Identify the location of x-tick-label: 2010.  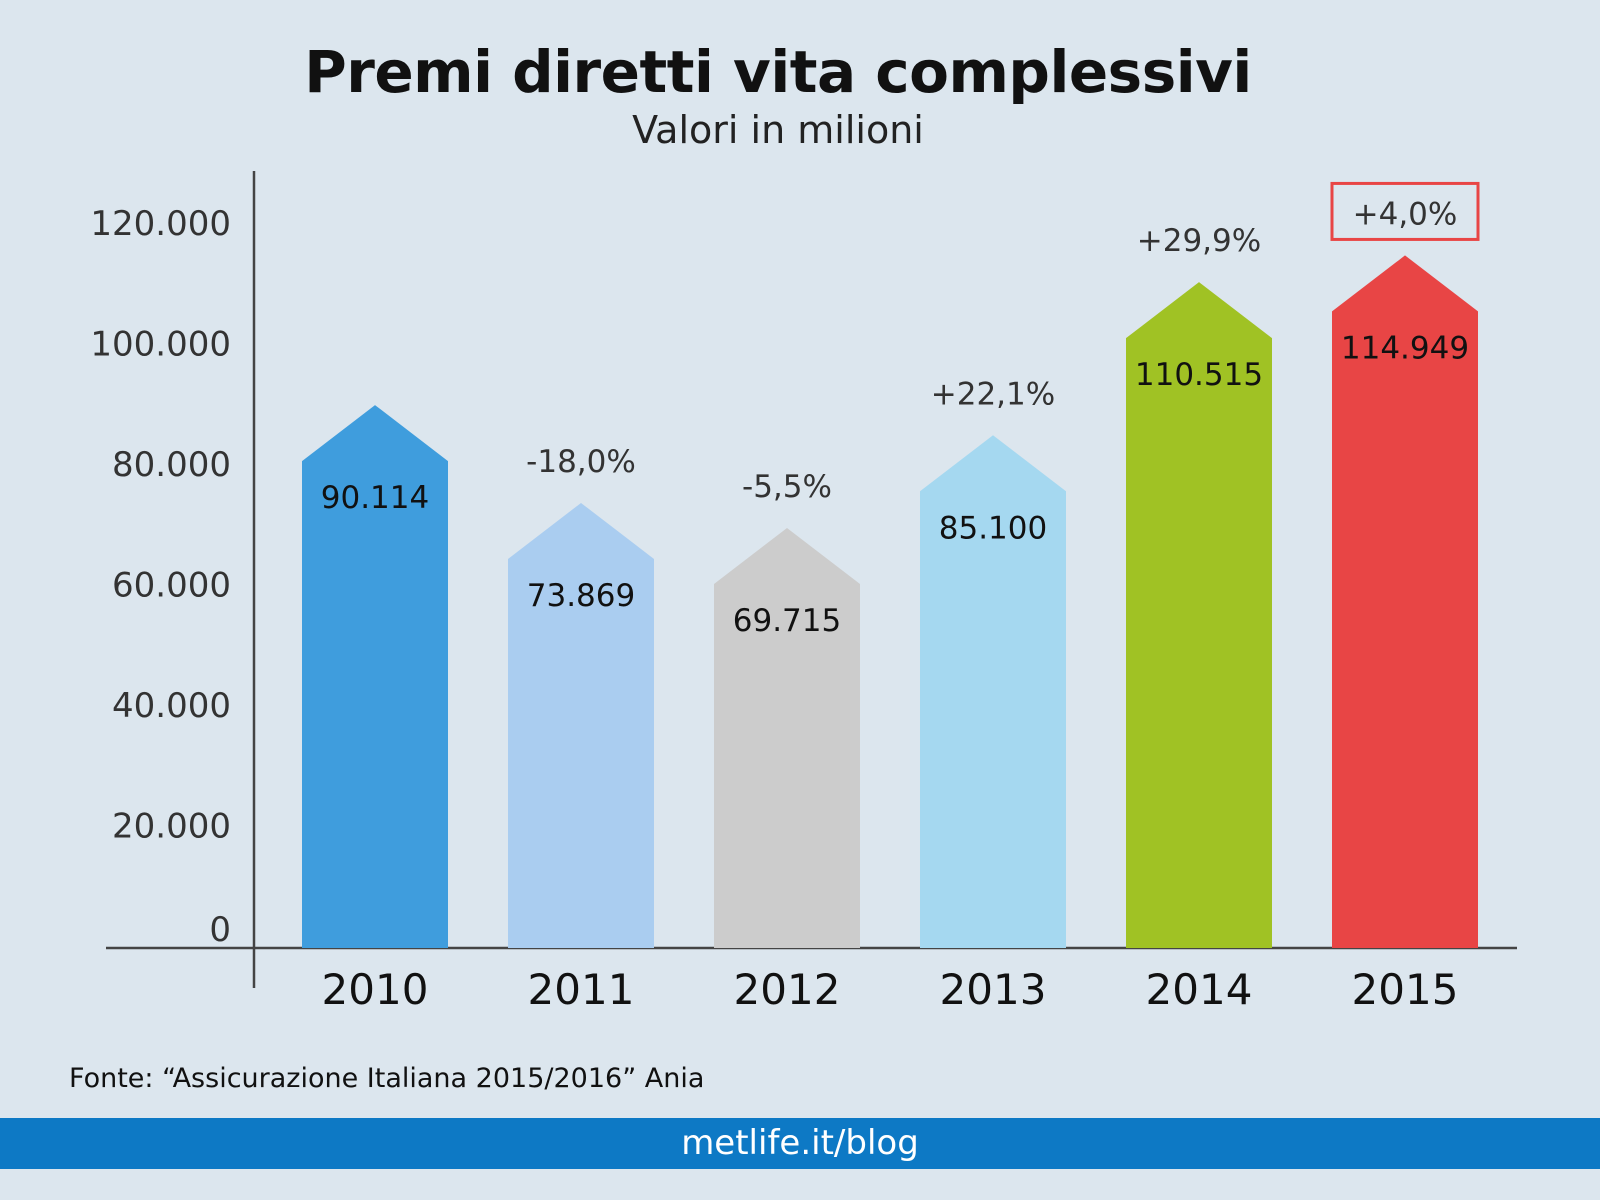
(375, 989).